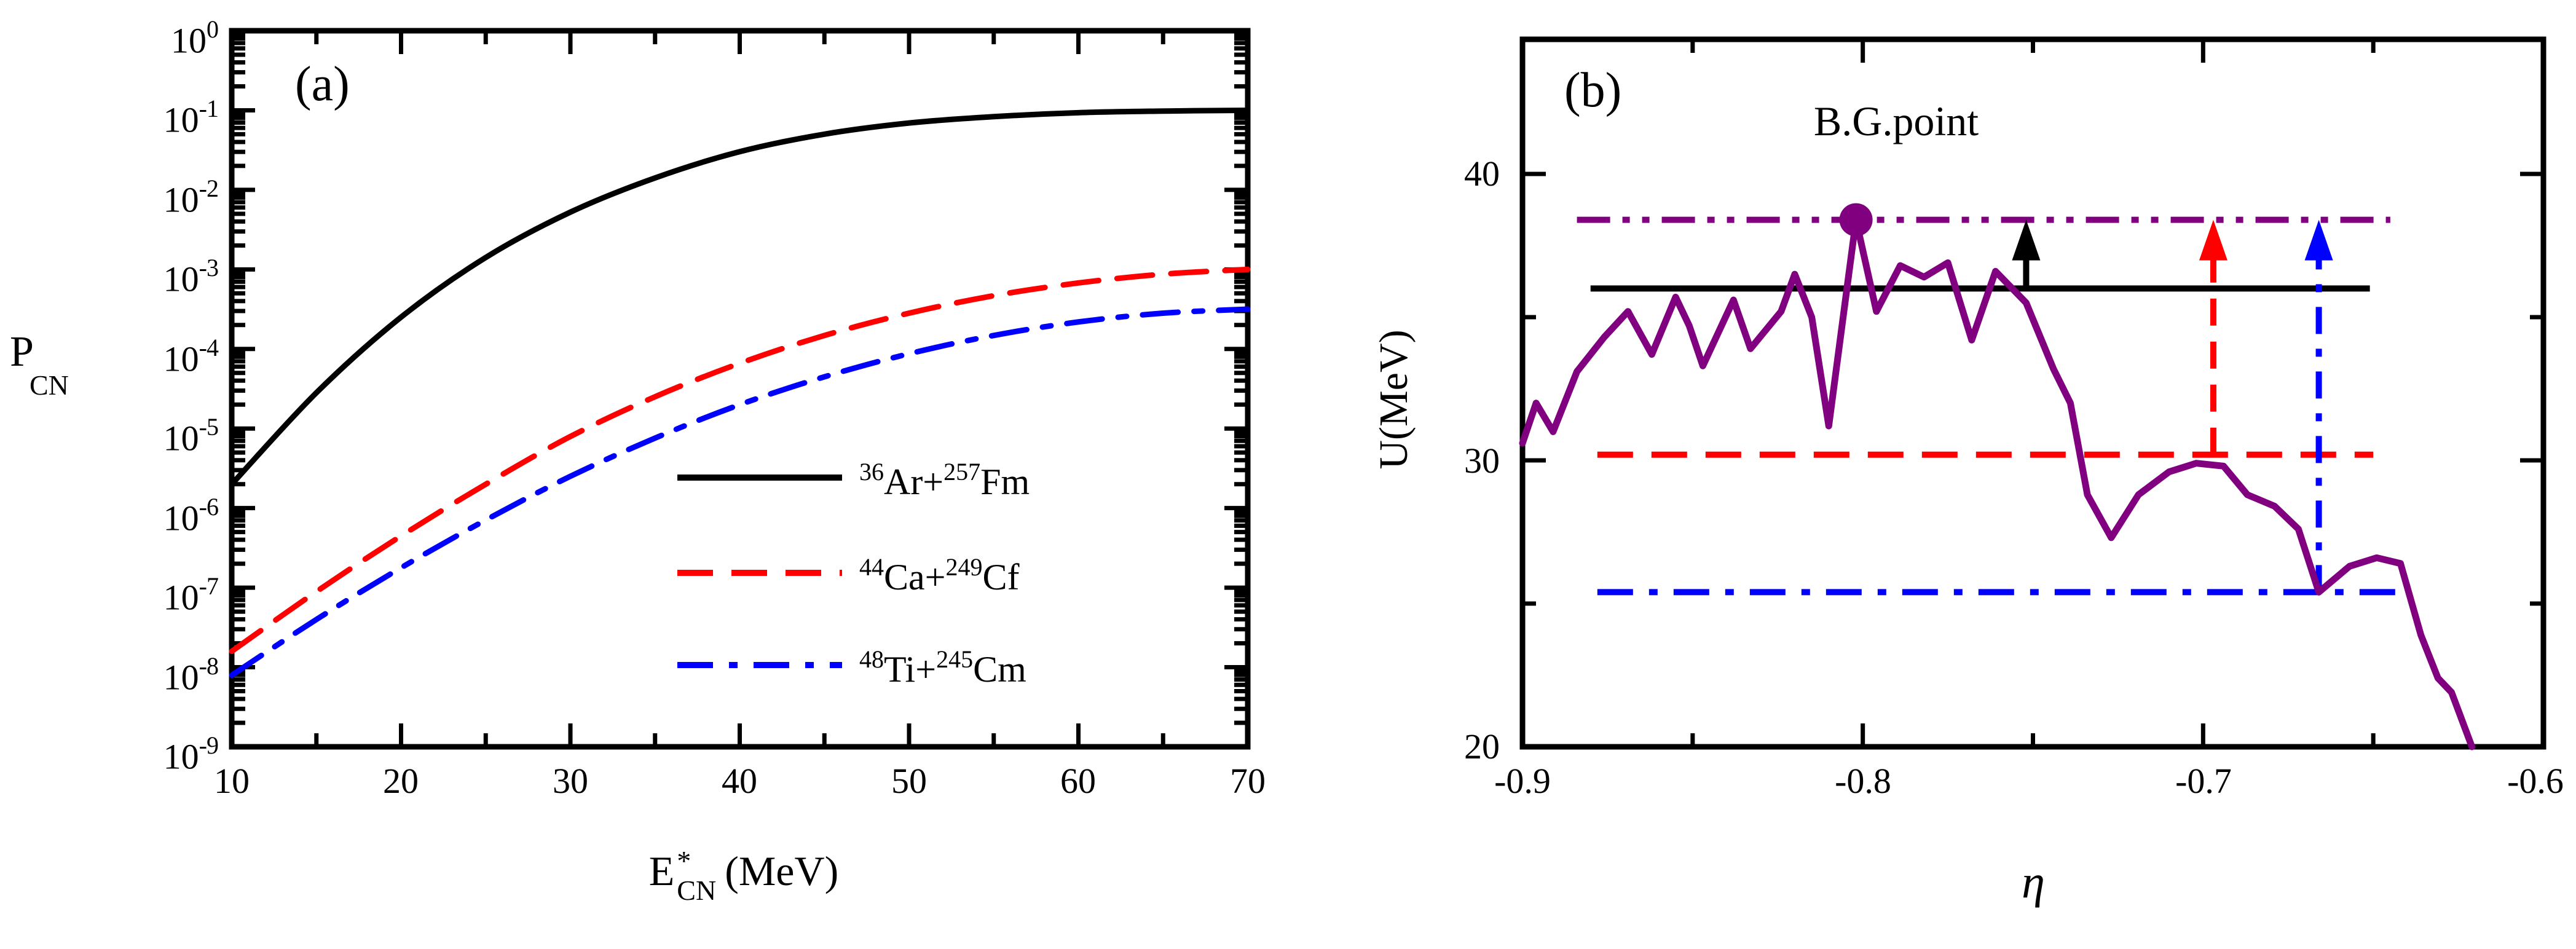  Describe the element at coordinates (744, 875) in the screenshot. I see `a-x-axis-title: E * CN (MeV)` at that location.